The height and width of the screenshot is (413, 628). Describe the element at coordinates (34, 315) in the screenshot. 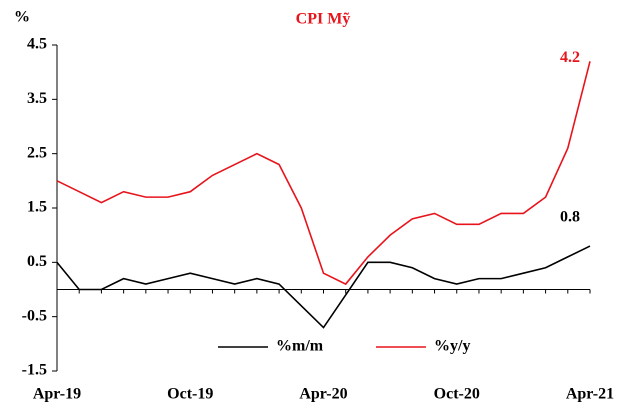

I see `y-tick-label: -0.5` at that location.